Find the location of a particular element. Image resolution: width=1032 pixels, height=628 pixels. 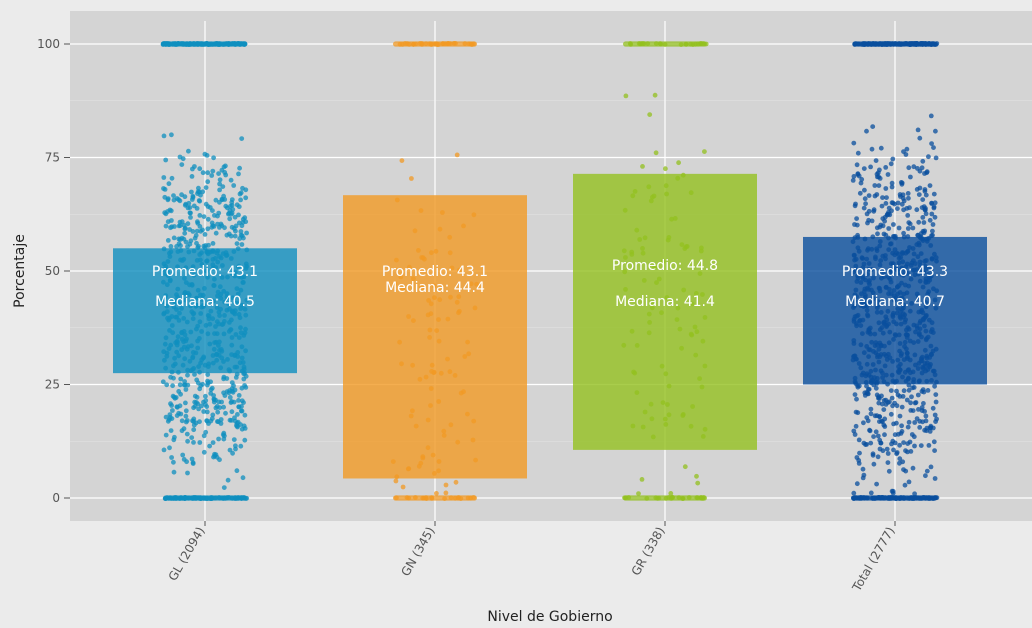

median-label: Mediana: 40.7 is located at coordinates (895, 302).